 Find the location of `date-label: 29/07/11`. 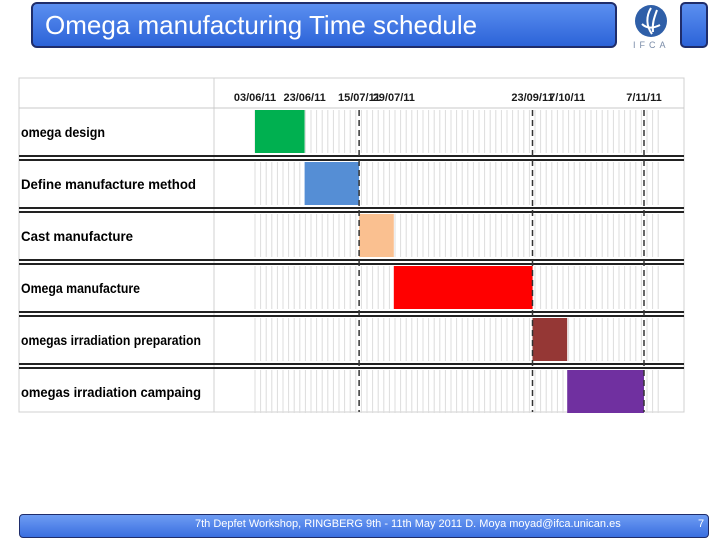

date-label: 29/07/11 is located at coordinates (394, 98).